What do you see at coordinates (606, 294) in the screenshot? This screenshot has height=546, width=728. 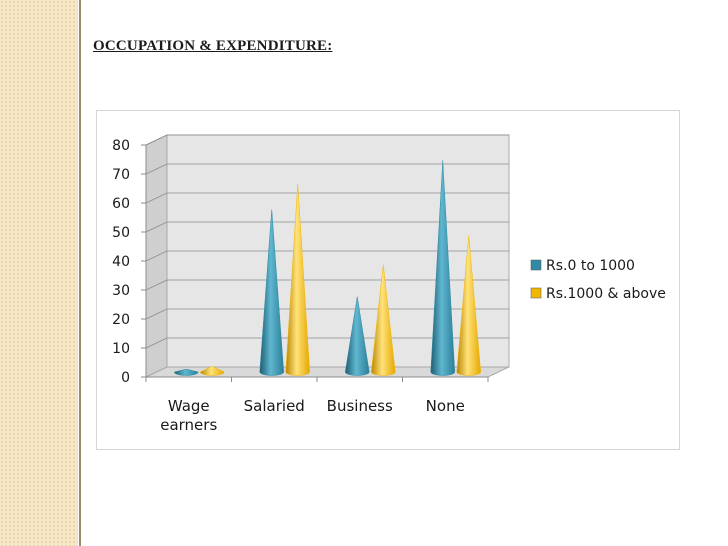 I see `legend-label: Rs.1000 & above` at bounding box center [606, 294].